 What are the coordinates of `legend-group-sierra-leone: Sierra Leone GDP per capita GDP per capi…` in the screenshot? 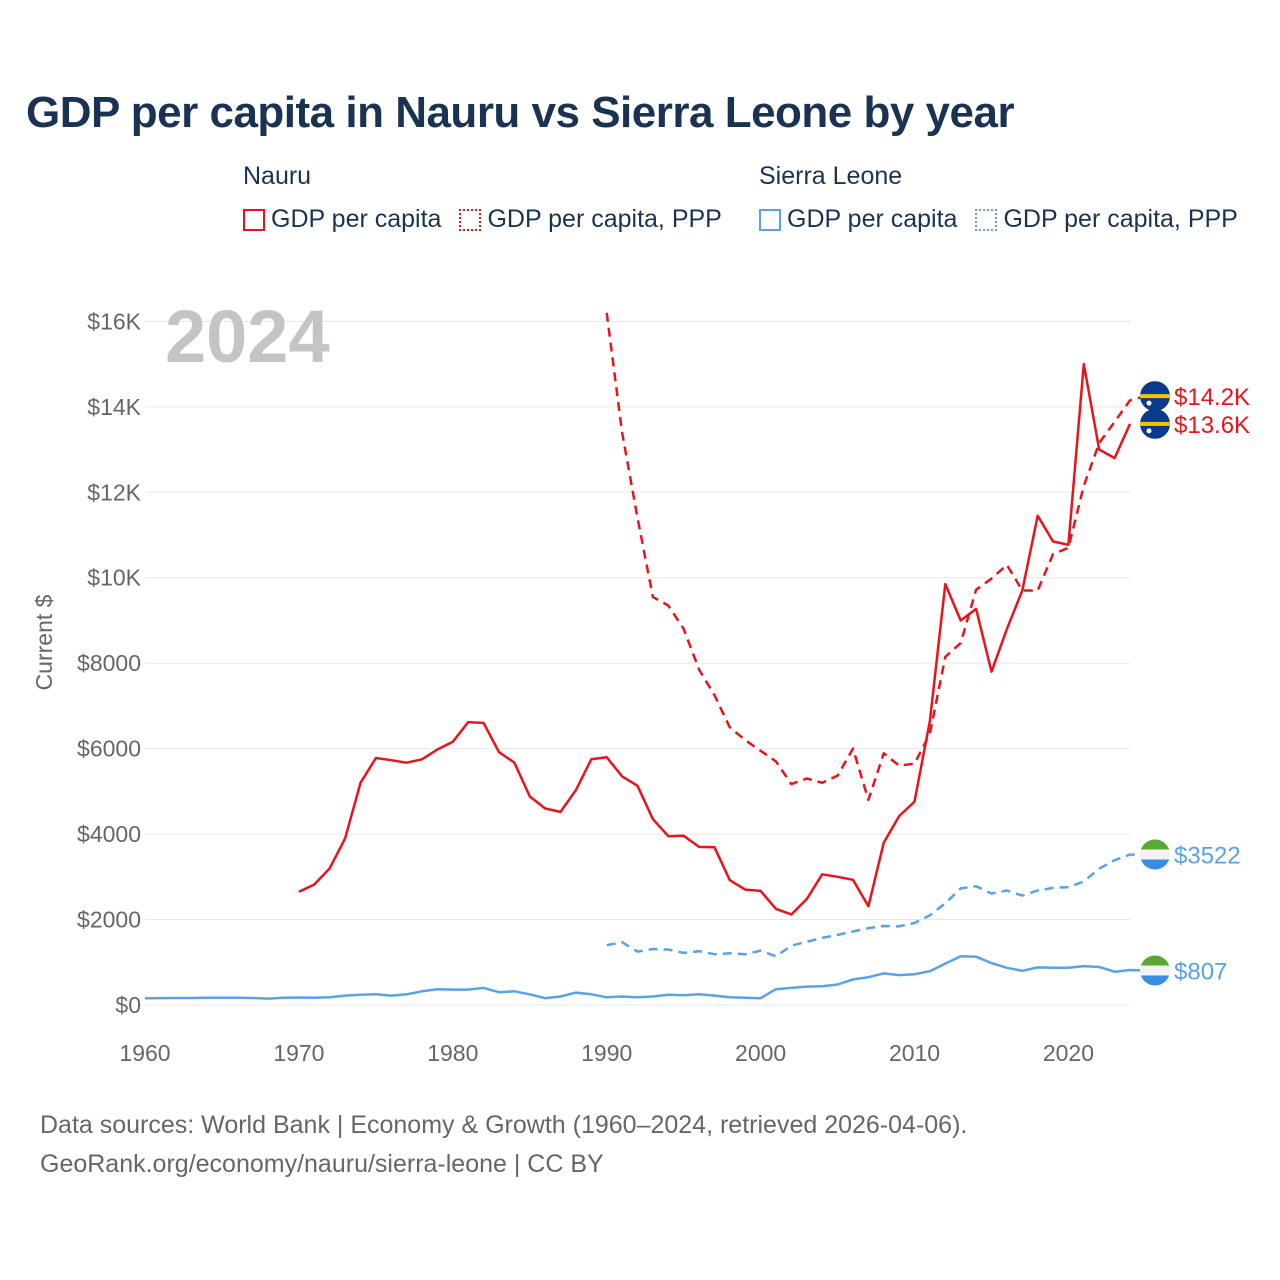 It's located at (998, 198).